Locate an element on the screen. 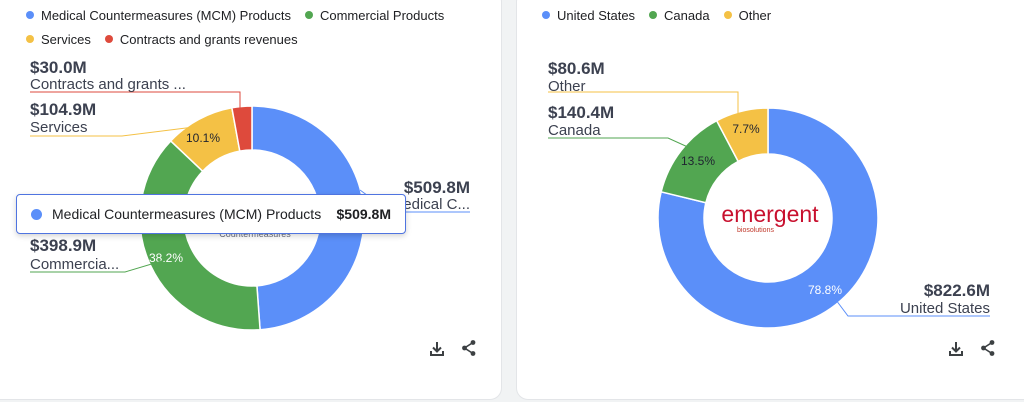 The image size is (1024, 402). pct-label-commercial: 38.2% is located at coordinates (166, 258).